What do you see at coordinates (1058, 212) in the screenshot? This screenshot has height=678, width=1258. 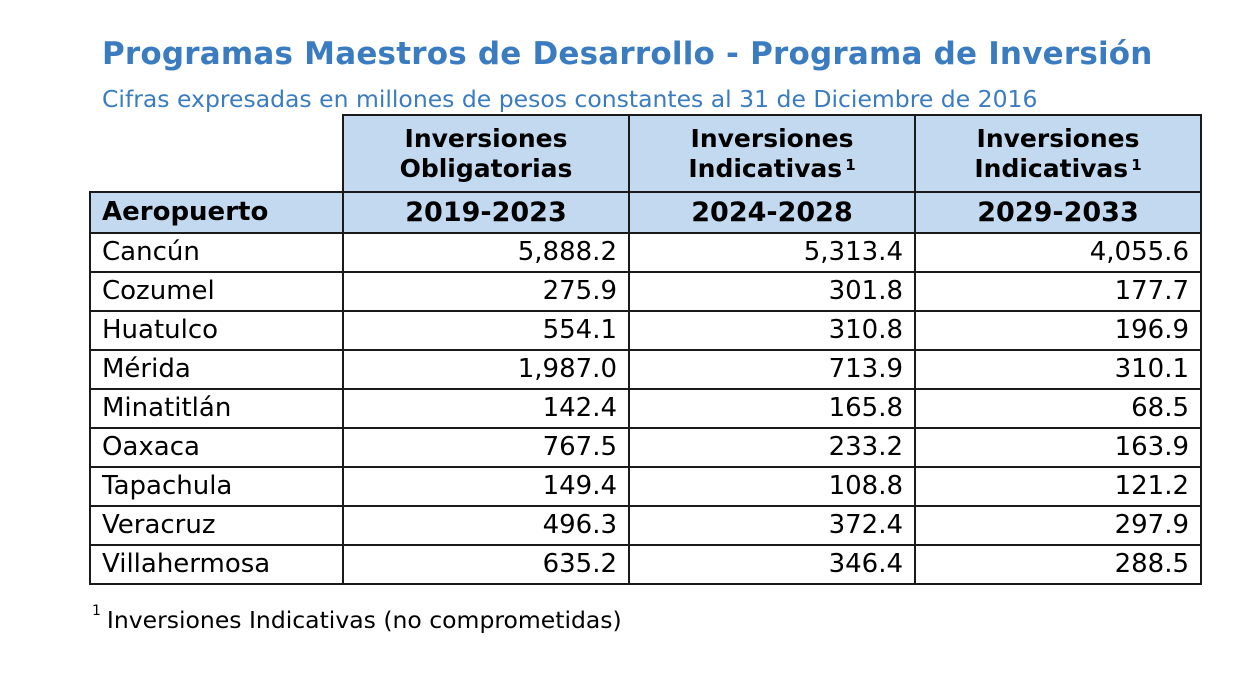 I see `period-header: 2029-2033` at bounding box center [1058, 212].